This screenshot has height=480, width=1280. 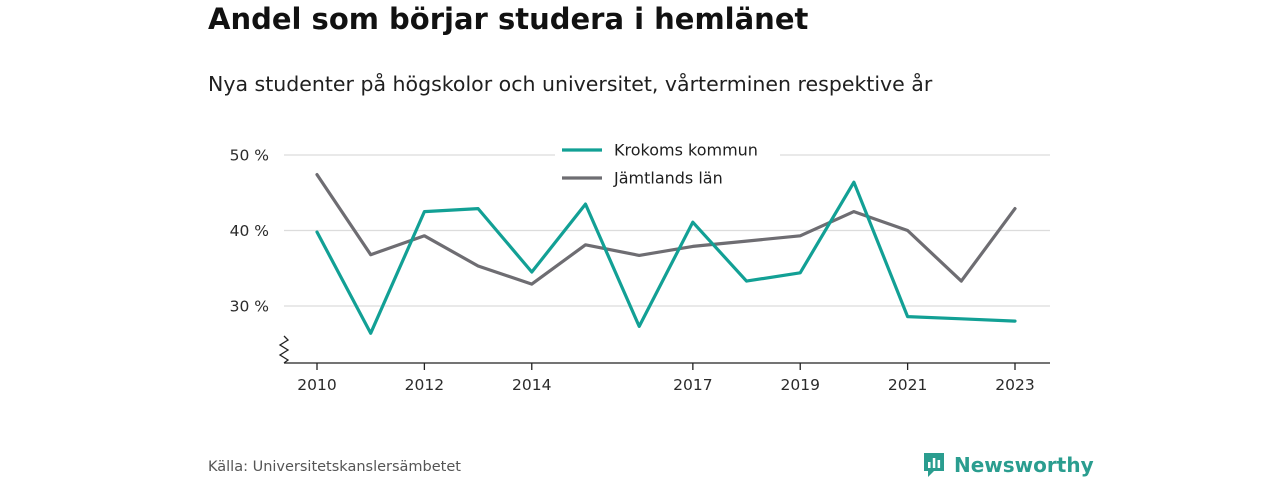 I want to click on newsworthy-logo-icon, so click(x=934, y=465).